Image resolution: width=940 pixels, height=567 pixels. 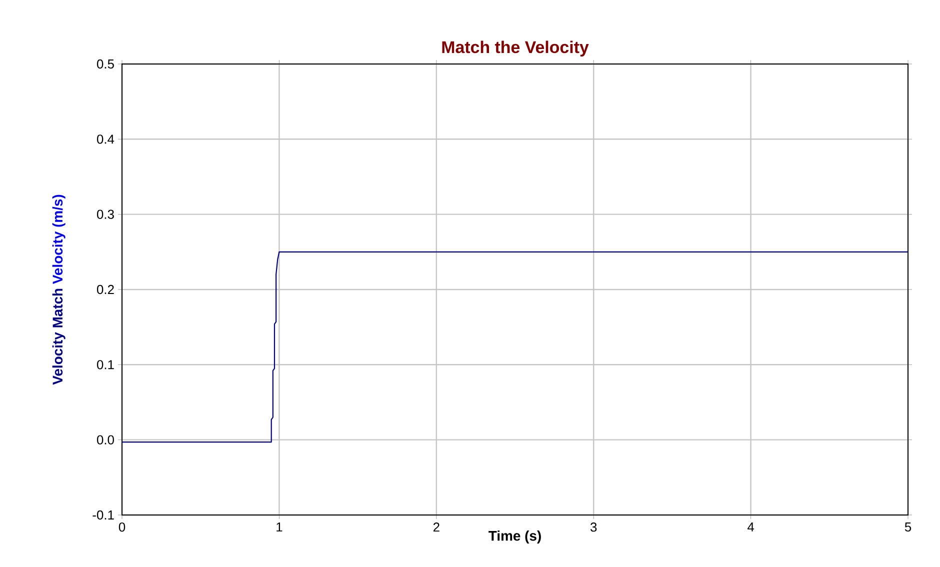 What do you see at coordinates (593, 527) in the screenshot?
I see `x-tick-label: 3` at bounding box center [593, 527].